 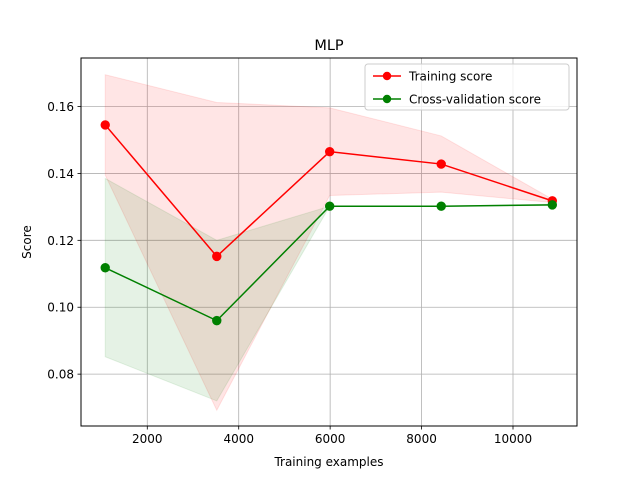 What do you see at coordinates (27, 242) in the screenshot?
I see `y-axis-label: Score` at bounding box center [27, 242].